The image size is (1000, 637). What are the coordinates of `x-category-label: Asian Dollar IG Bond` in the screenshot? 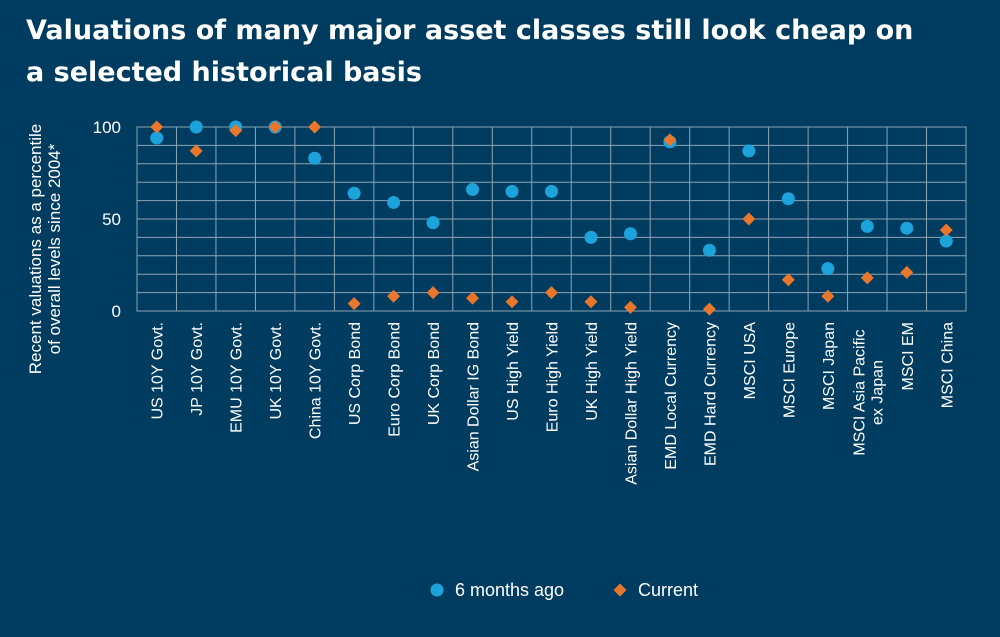 It's located at (474, 396).